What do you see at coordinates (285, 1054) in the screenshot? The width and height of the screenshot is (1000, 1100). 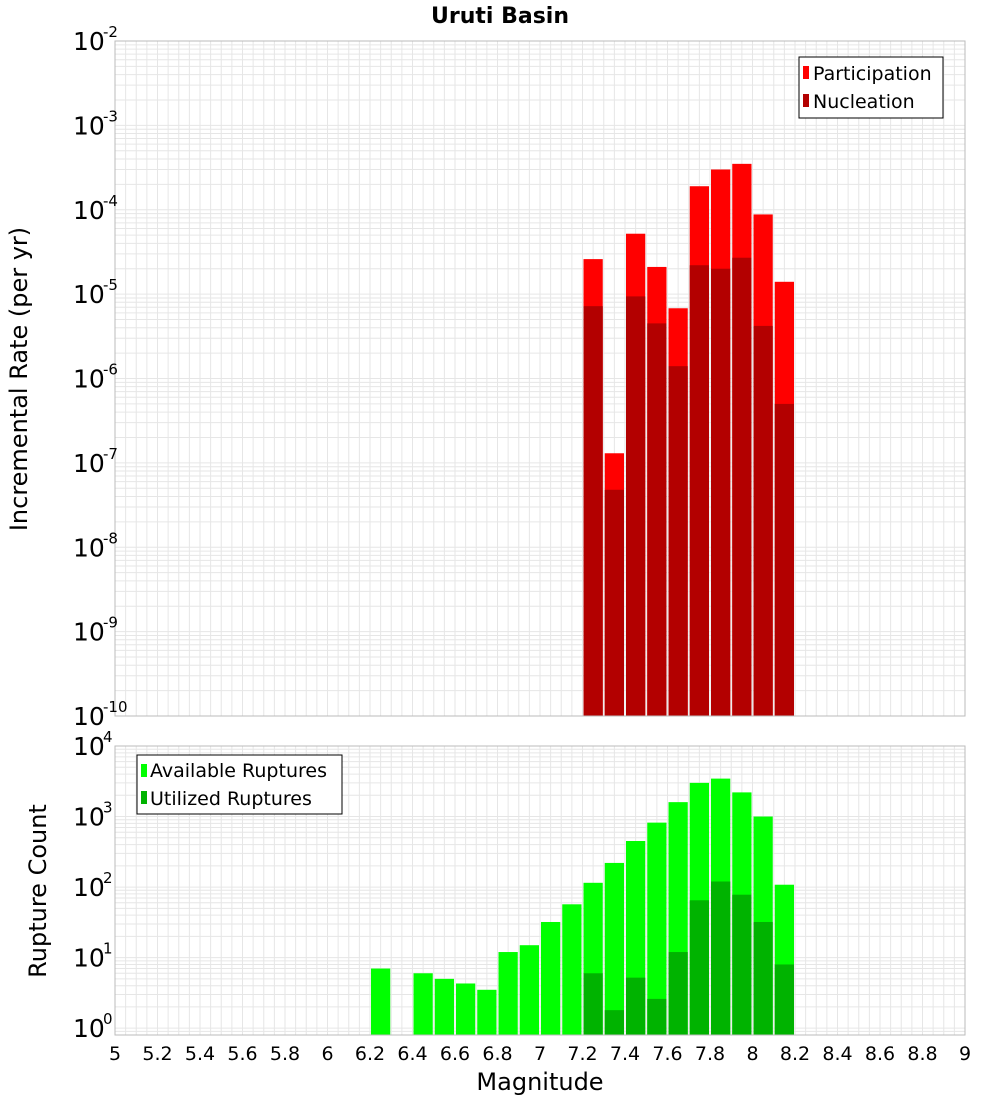 I see `x-tick-label: 5.8` at bounding box center [285, 1054].